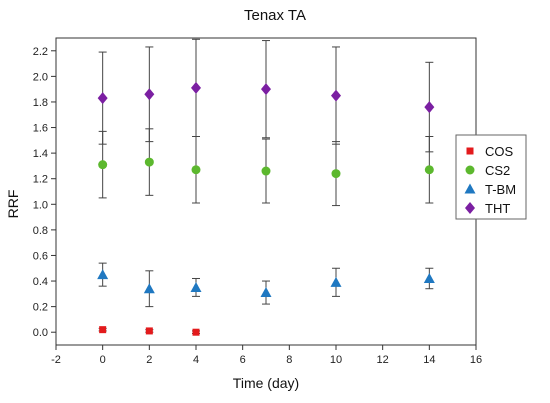  I want to click on y-tick-label: 0.0, so click(40, 333).